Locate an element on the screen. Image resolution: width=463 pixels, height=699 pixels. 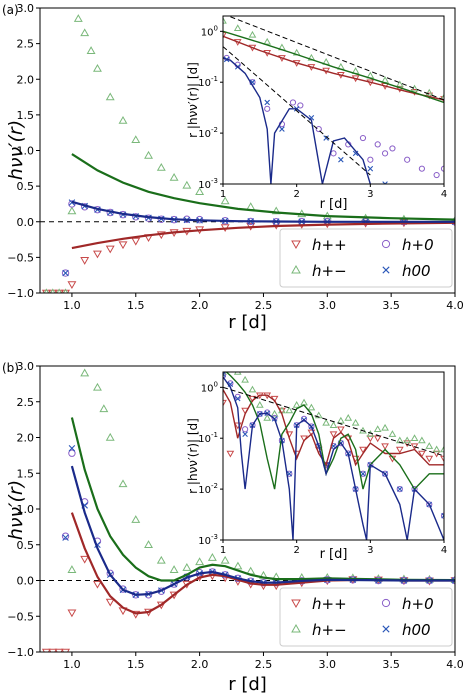
x-tick-label: 1.5 is located at coordinates (136, 664).